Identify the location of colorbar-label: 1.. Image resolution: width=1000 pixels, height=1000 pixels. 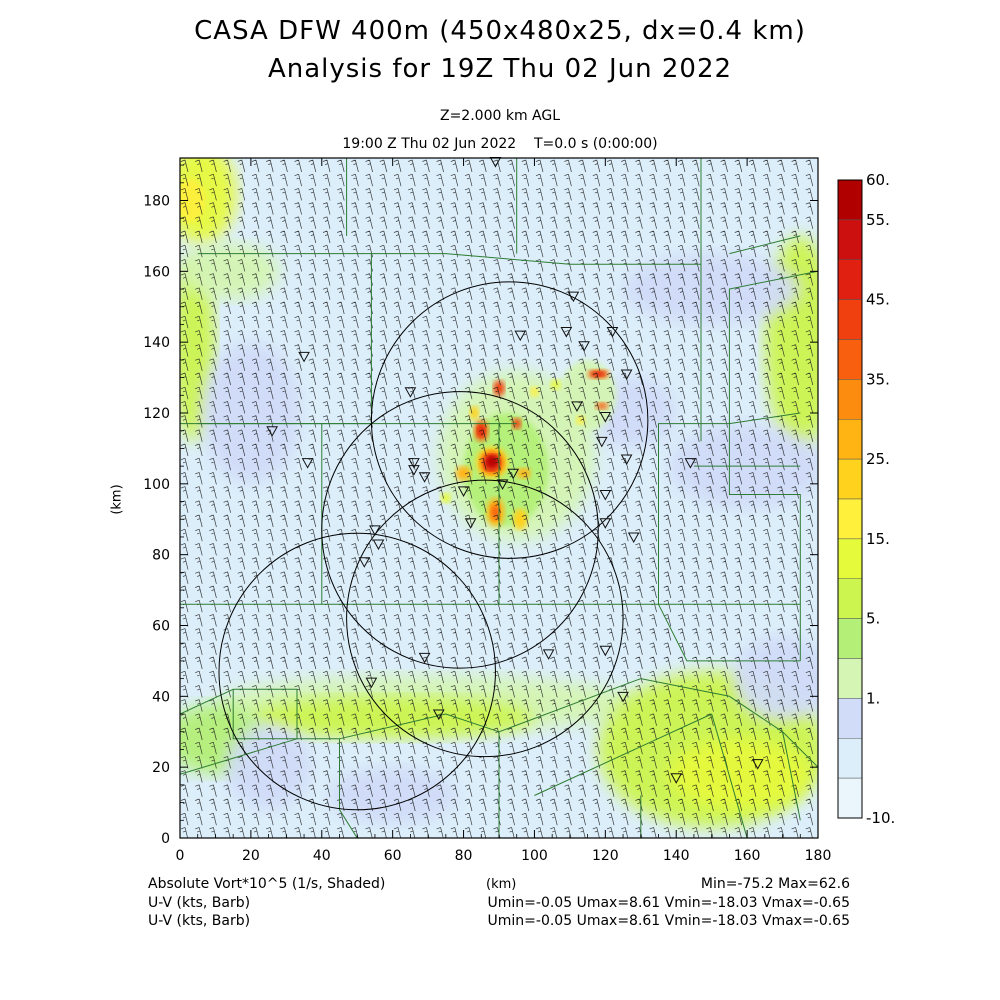
(873, 698).